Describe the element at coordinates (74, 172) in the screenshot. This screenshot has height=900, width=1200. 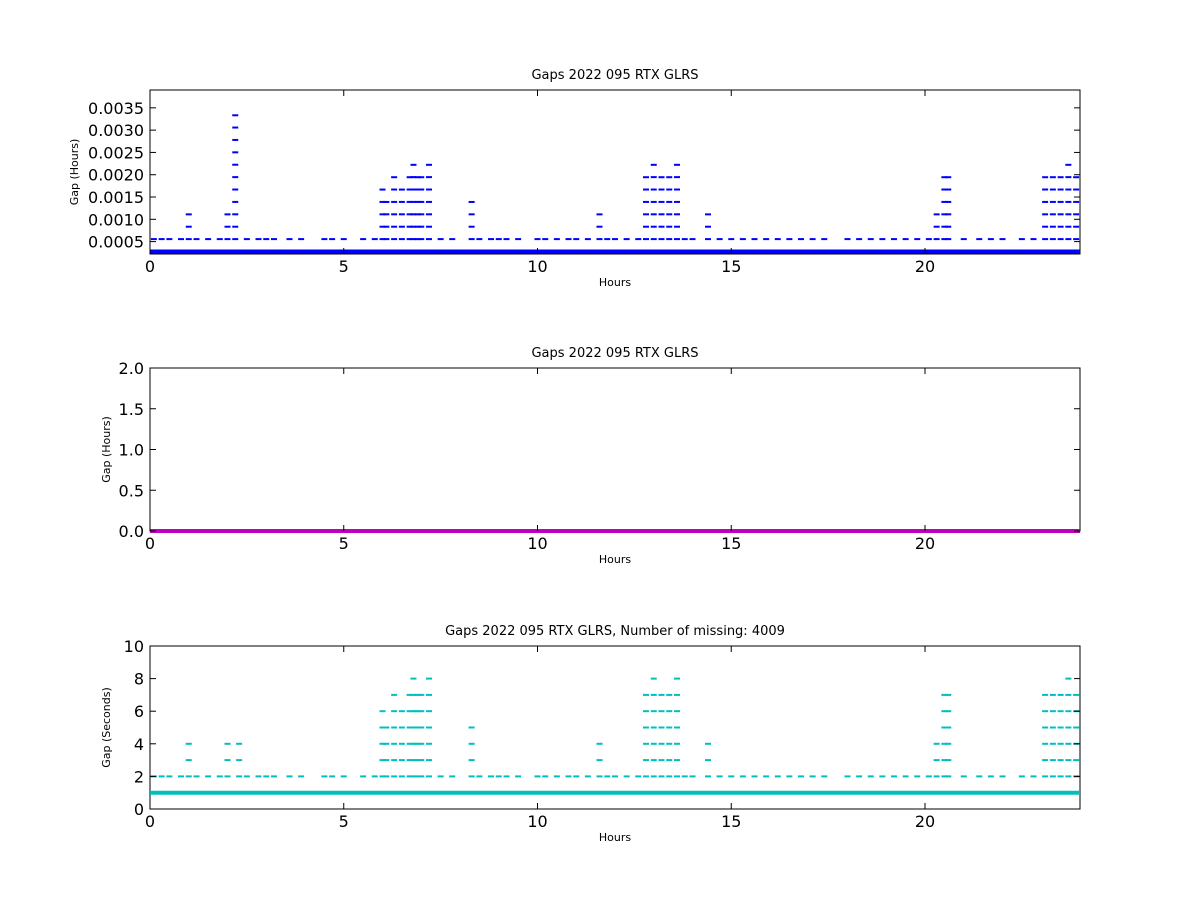
I see `y-axis-label: Gap (Hours)` at that location.